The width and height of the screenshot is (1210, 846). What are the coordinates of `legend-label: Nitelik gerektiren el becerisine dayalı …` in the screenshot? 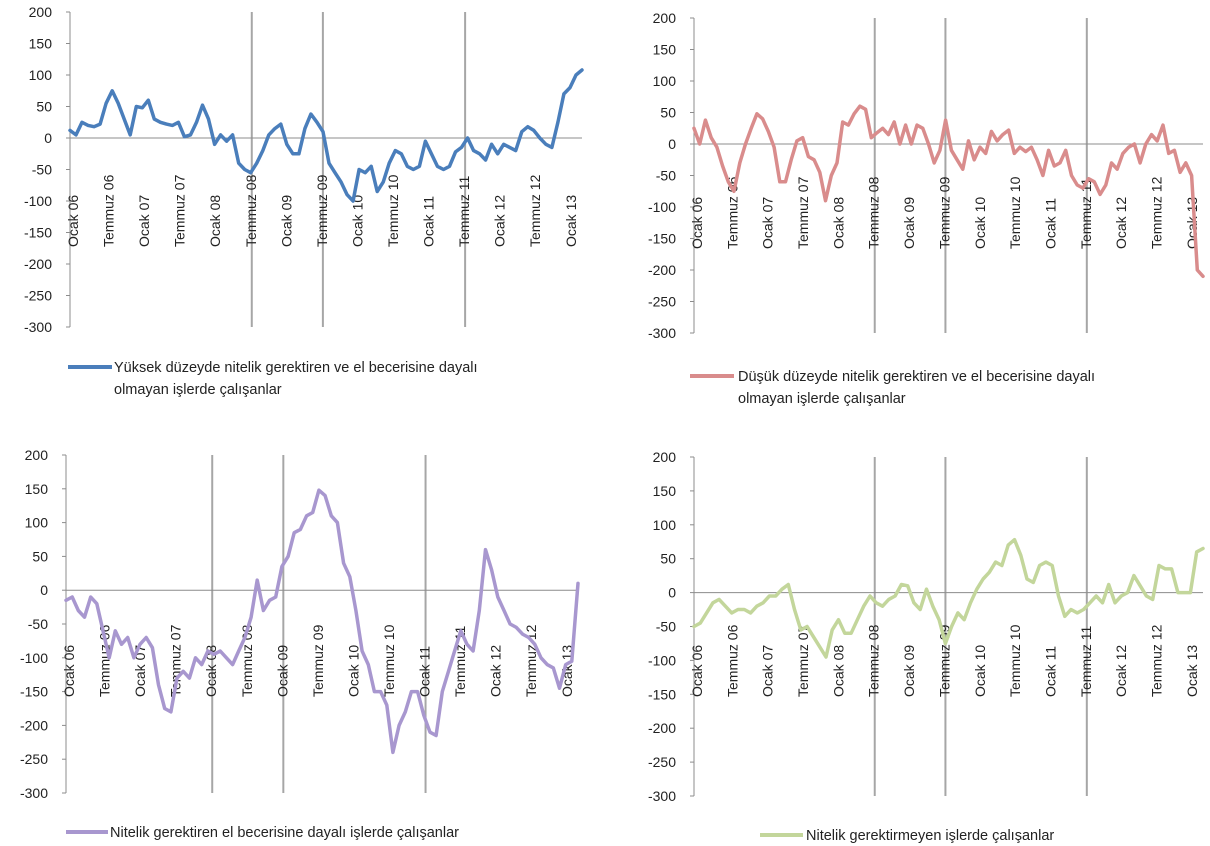 It's located at (284, 833).